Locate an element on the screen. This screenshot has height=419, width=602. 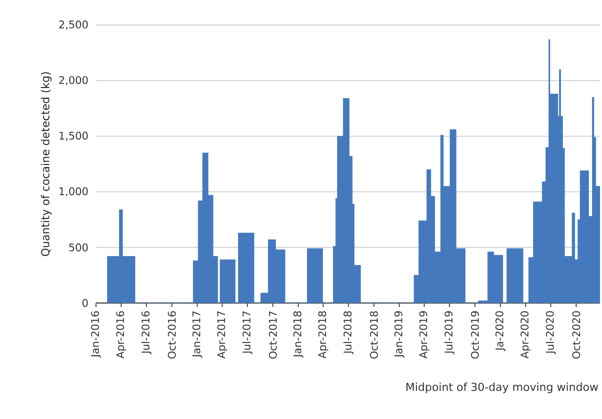
x-tick-label: Jan-2019 is located at coordinates (399, 334).